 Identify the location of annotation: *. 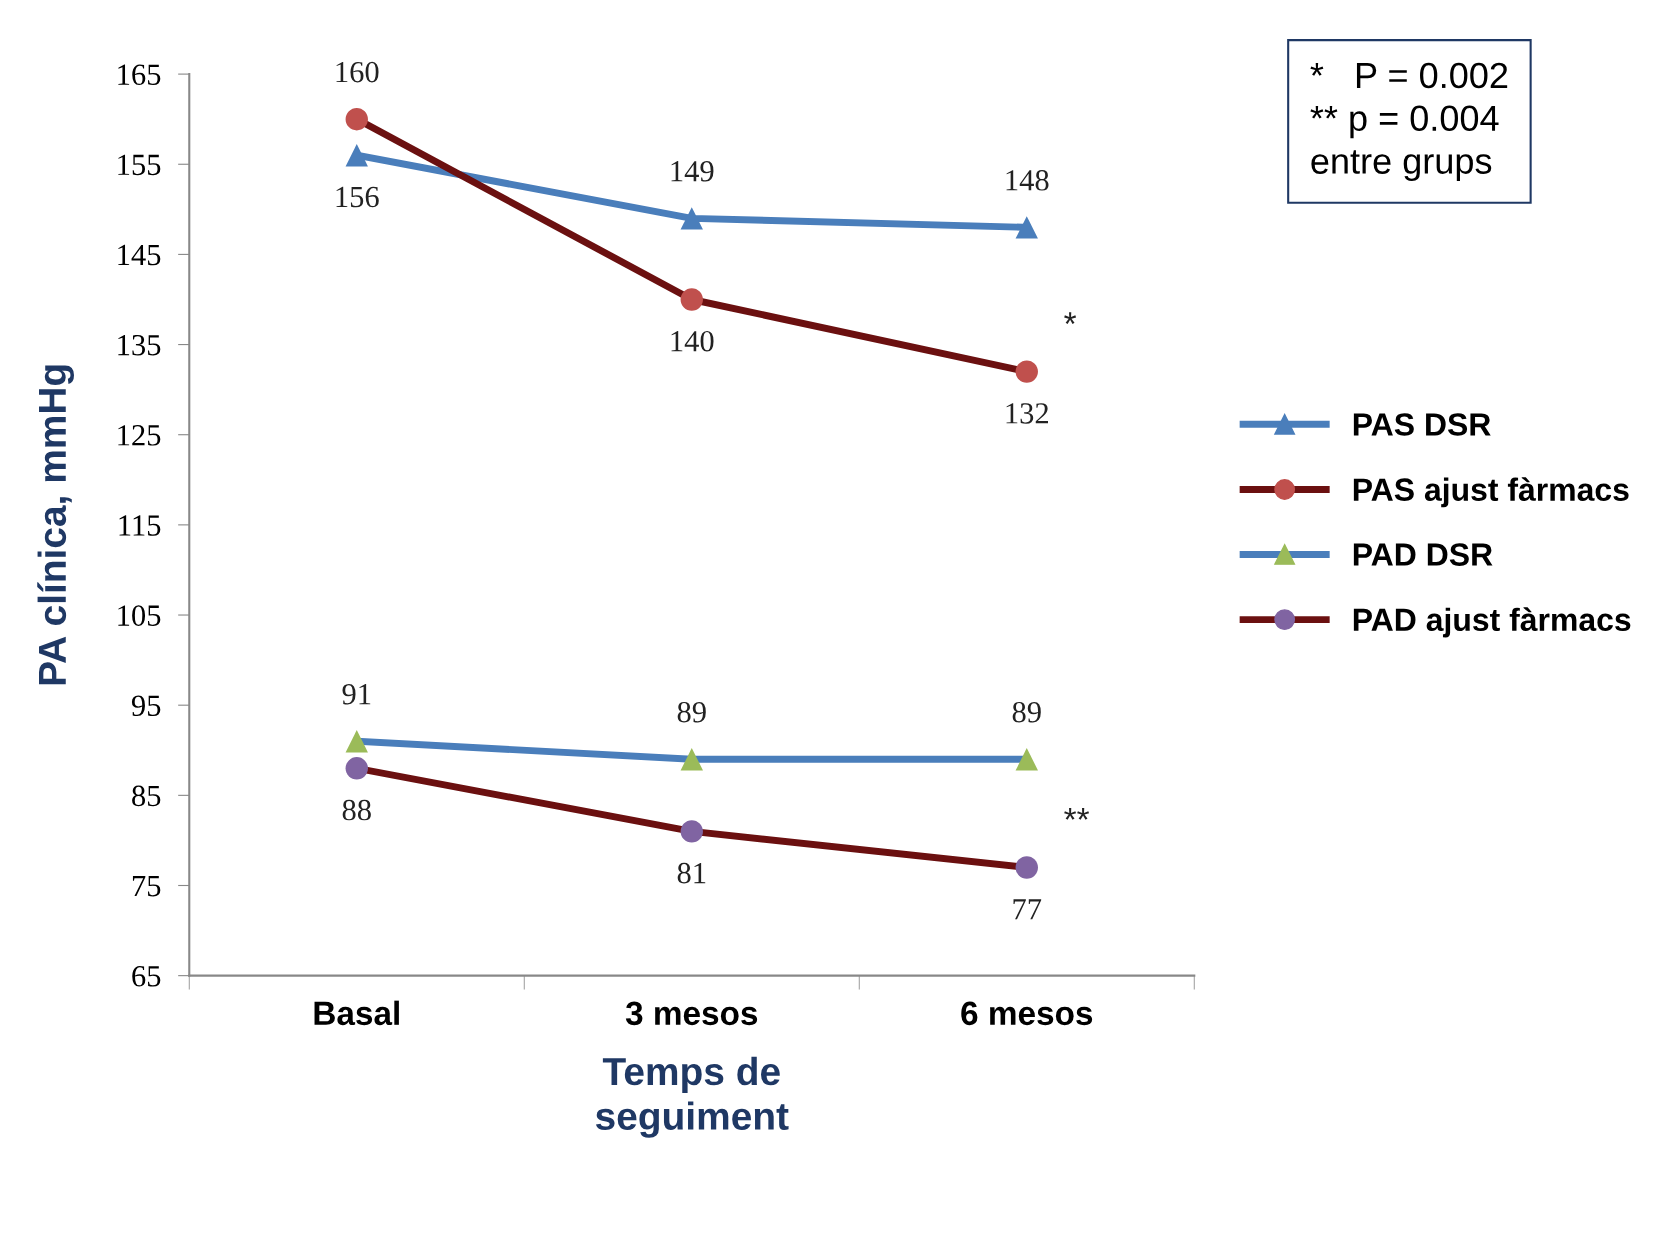
(1070, 318).